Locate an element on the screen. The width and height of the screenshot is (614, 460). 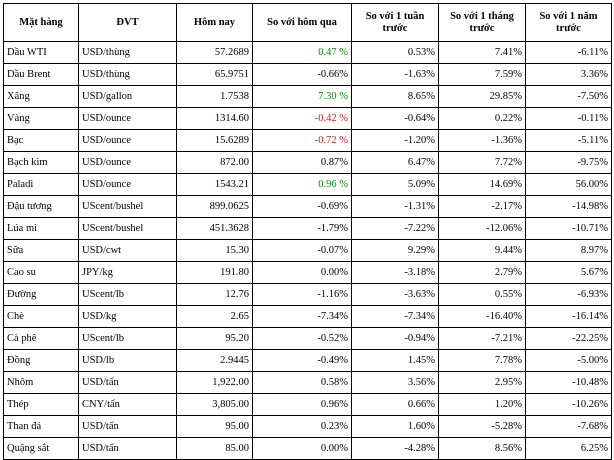
table-row: Chè USD/kg 2.65 -7.34% -7.34% -16.40% -16.14% is located at coordinates (307, 316).